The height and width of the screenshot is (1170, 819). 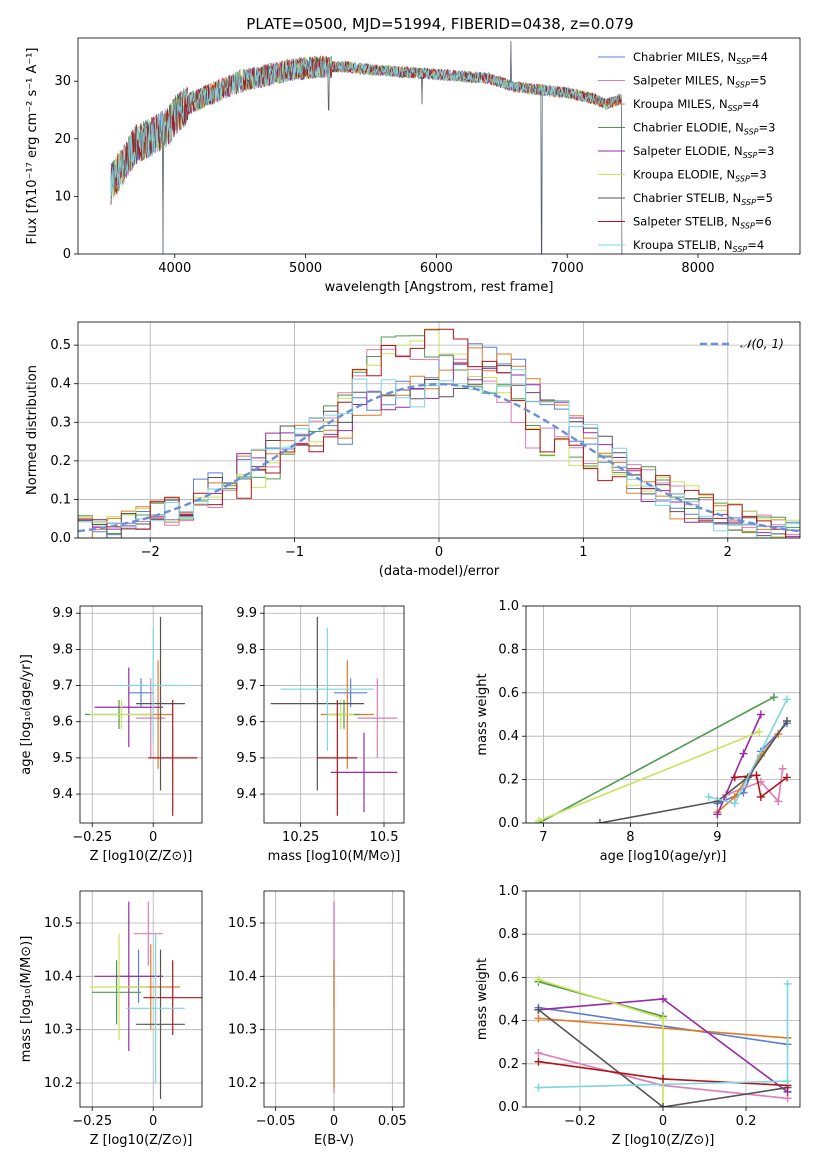 I want to click on legend-nssp: =6, so click(x=763, y=222).